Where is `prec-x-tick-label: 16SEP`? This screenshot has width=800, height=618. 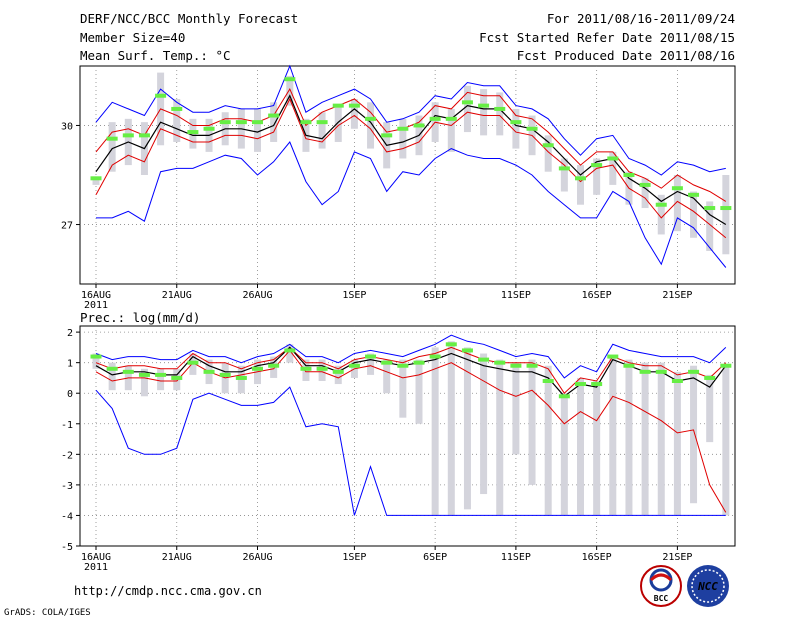
prec-x-tick-label: 16SEP is located at coordinates (597, 557).